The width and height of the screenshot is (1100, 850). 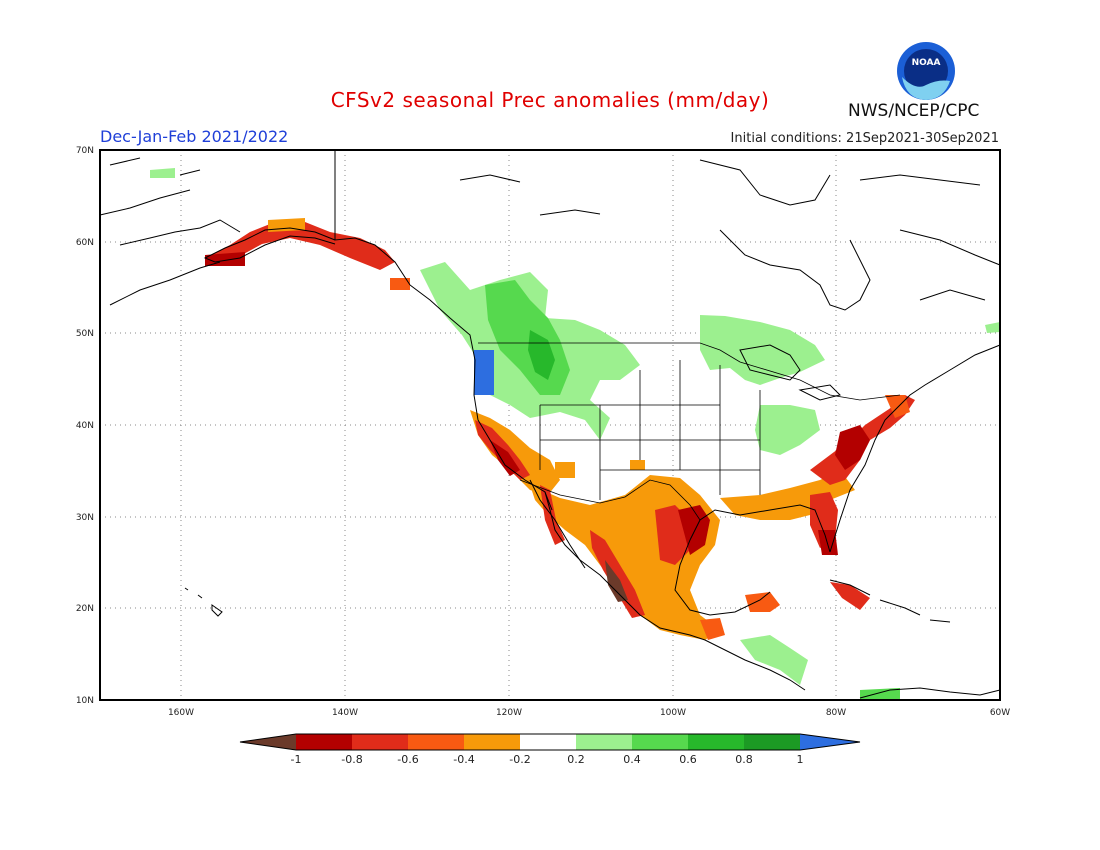 What do you see at coordinates (85, 334) in the screenshot?
I see `lat-tick-50: 50N` at bounding box center [85, 334].